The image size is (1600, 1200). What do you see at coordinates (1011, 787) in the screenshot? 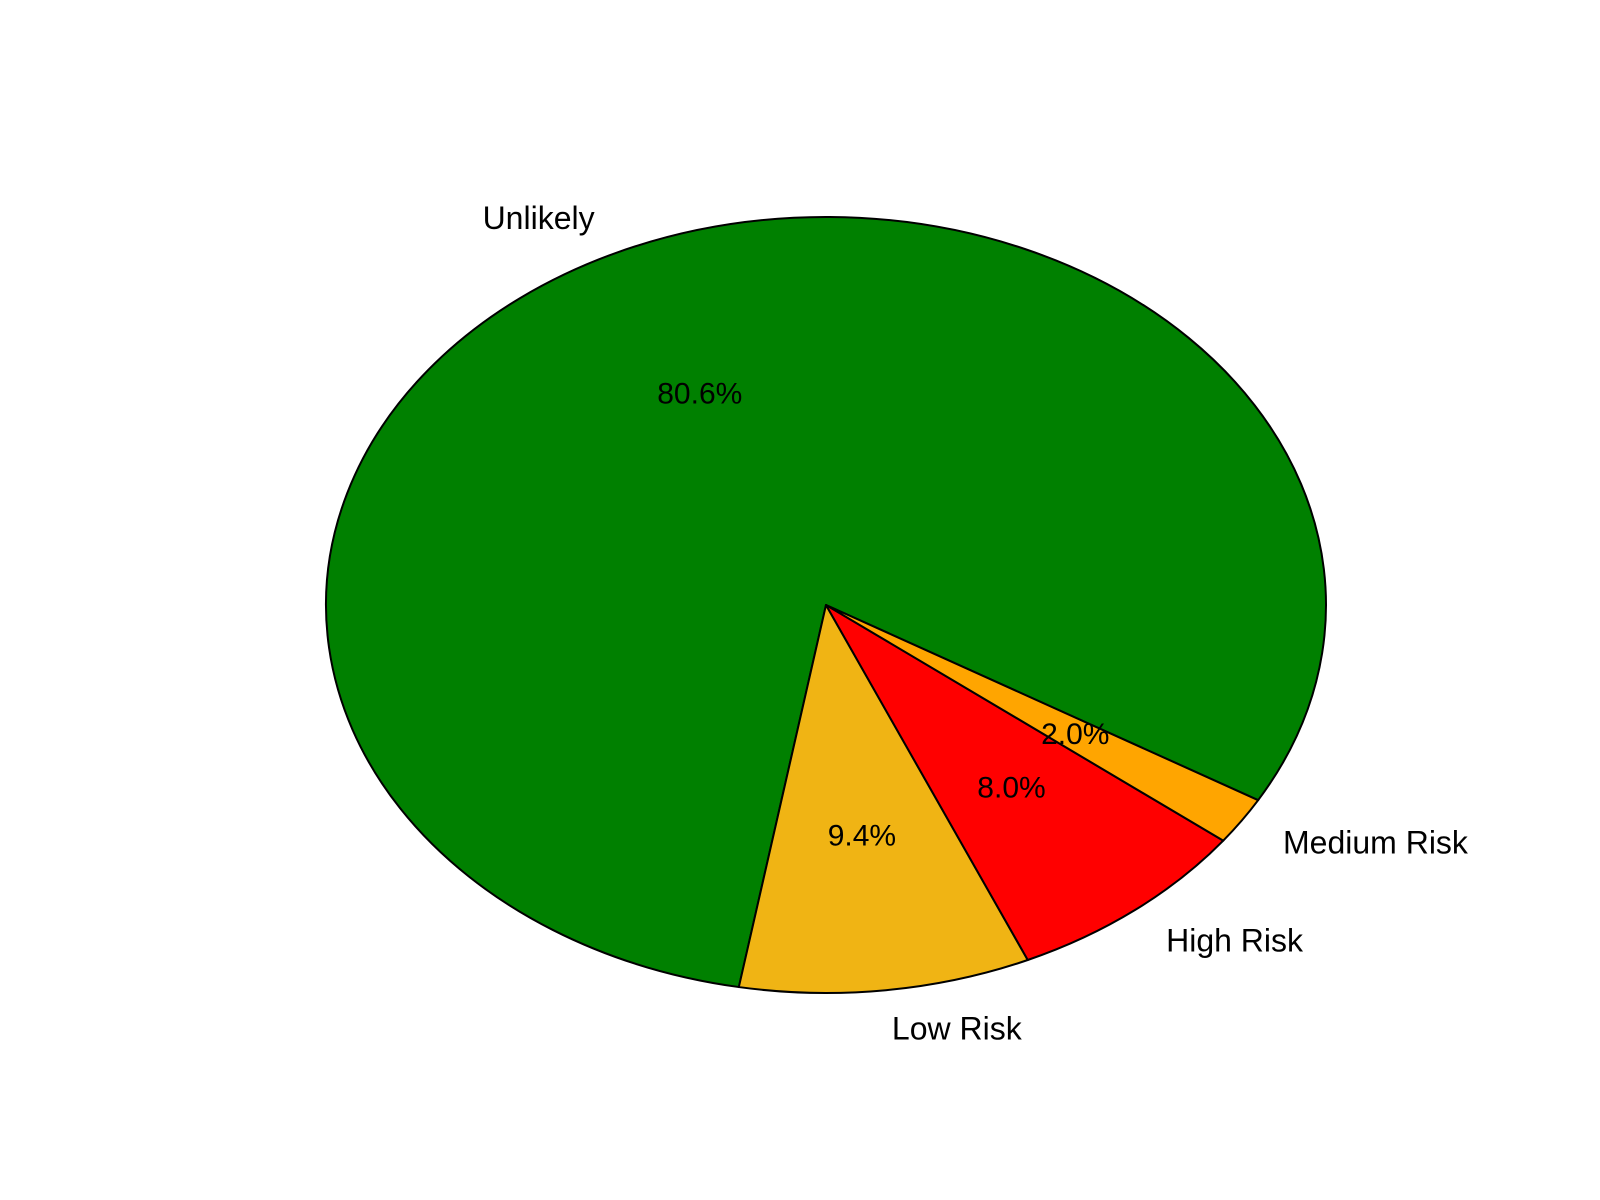
I see `slice-percent-high-risk: 8.0%` at bounding box center [1011, 787].